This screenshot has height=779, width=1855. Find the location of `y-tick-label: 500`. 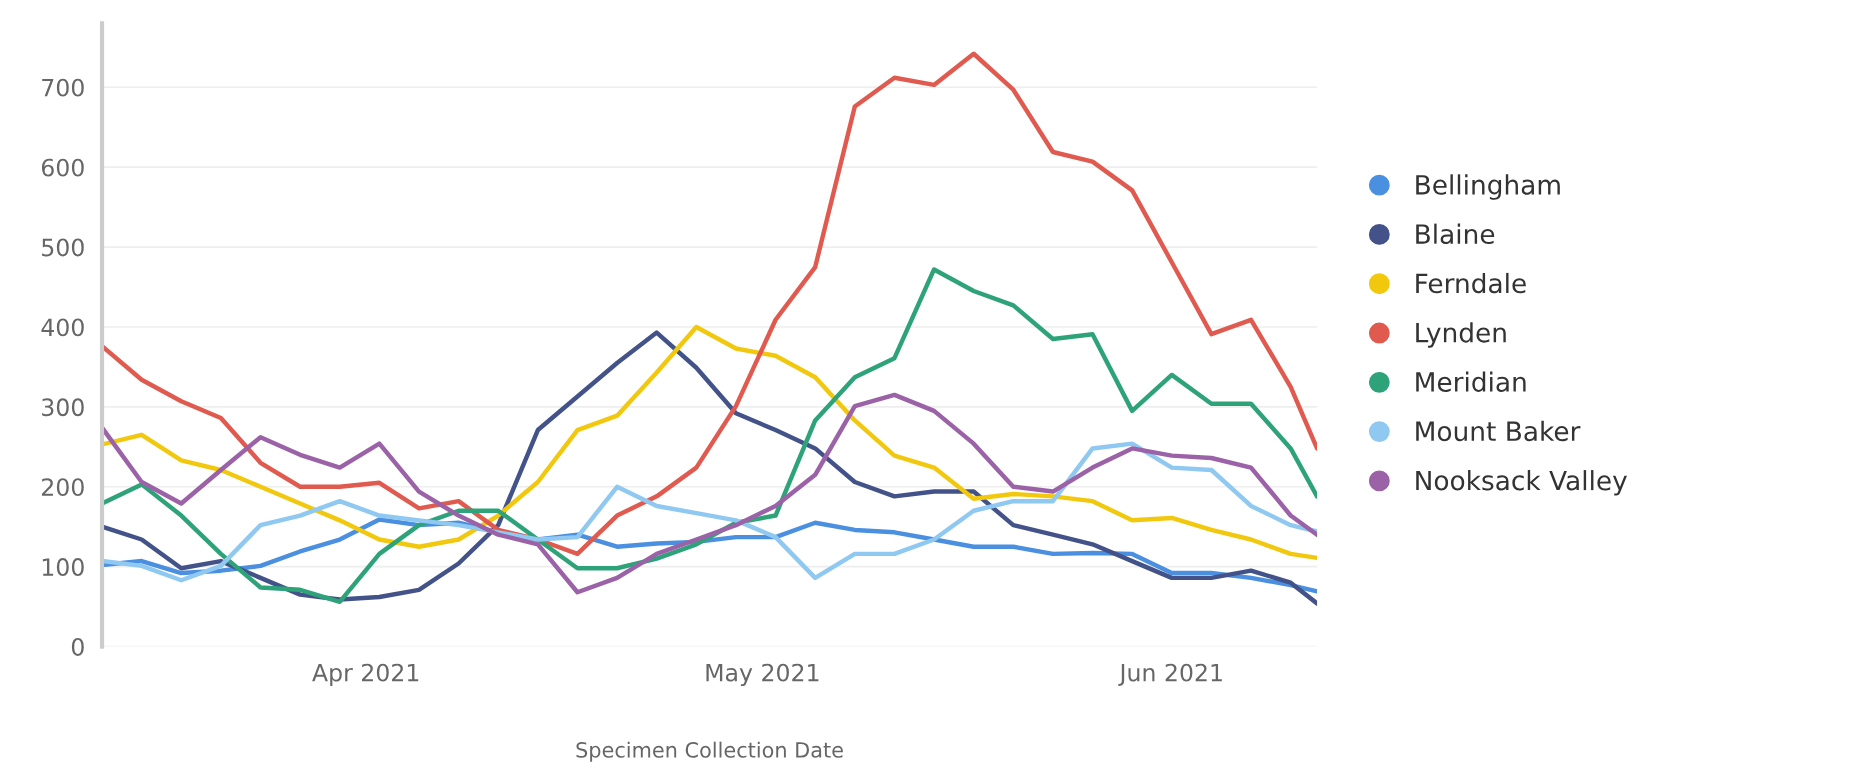

y-tick-label: 500 is located at coordinates (63, 247).